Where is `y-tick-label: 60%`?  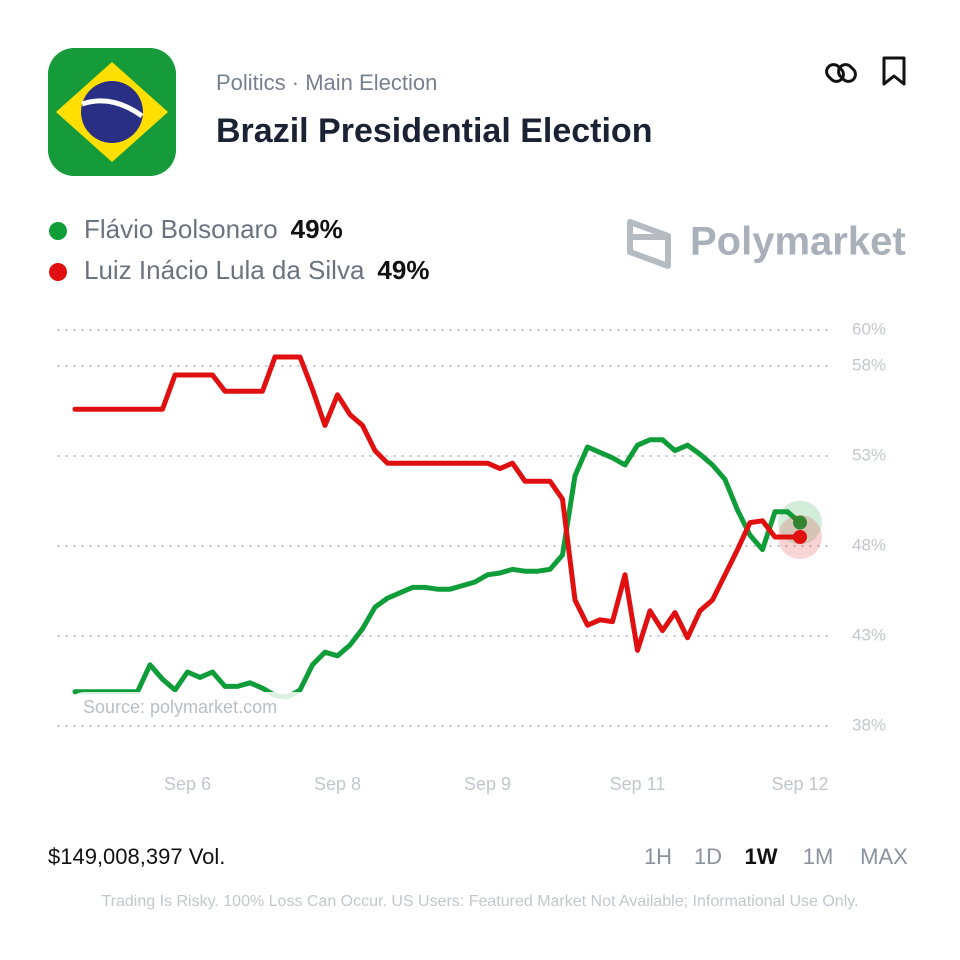 y-tick-label: 60% is located at coordinates (869, 328).